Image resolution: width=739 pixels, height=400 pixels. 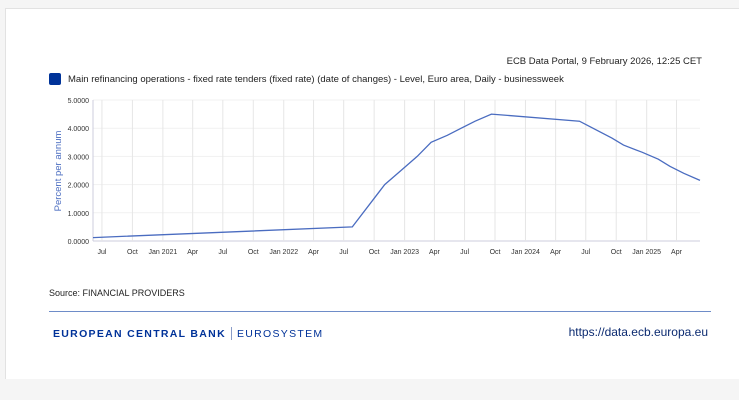 I want to click on legend-swatch, so click(x=55, y=79).